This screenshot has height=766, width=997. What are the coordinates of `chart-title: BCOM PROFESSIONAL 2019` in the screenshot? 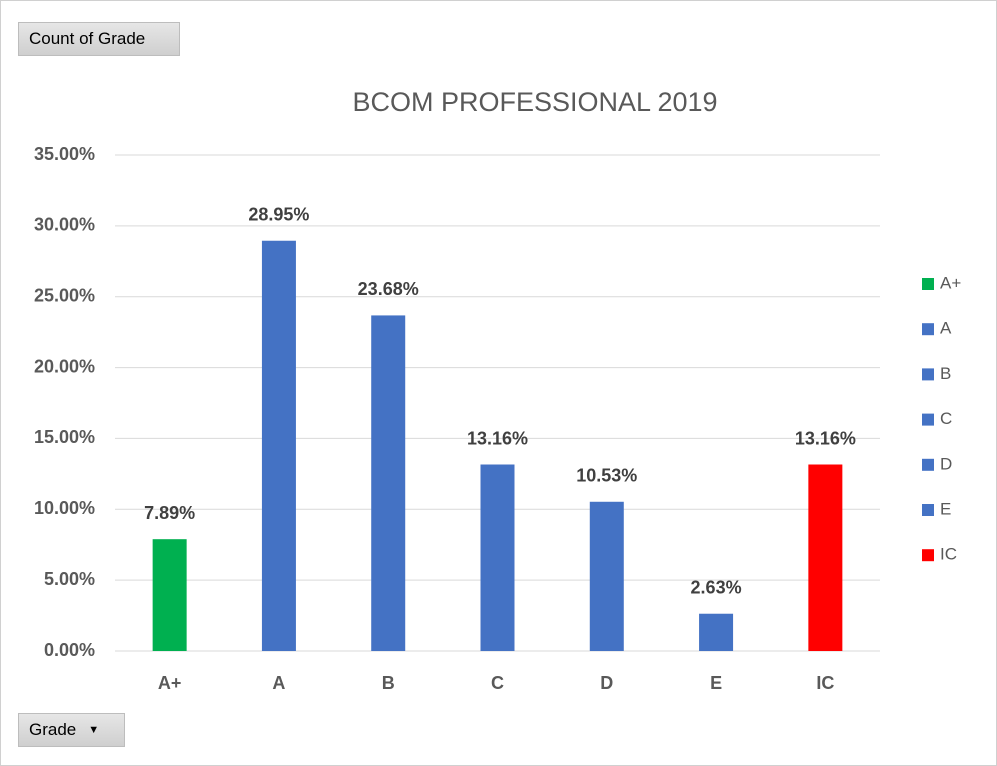 It's located at (534, 102).